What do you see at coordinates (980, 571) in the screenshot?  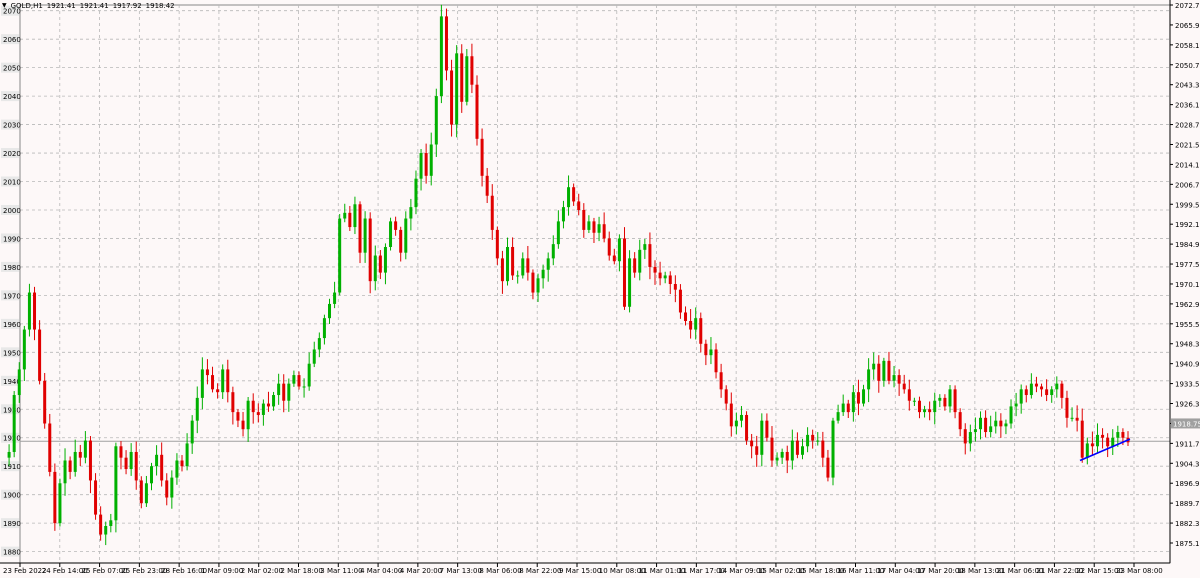 I see `time-tick-label: 18 Mar 13:00` at bounding box center [980, 571].